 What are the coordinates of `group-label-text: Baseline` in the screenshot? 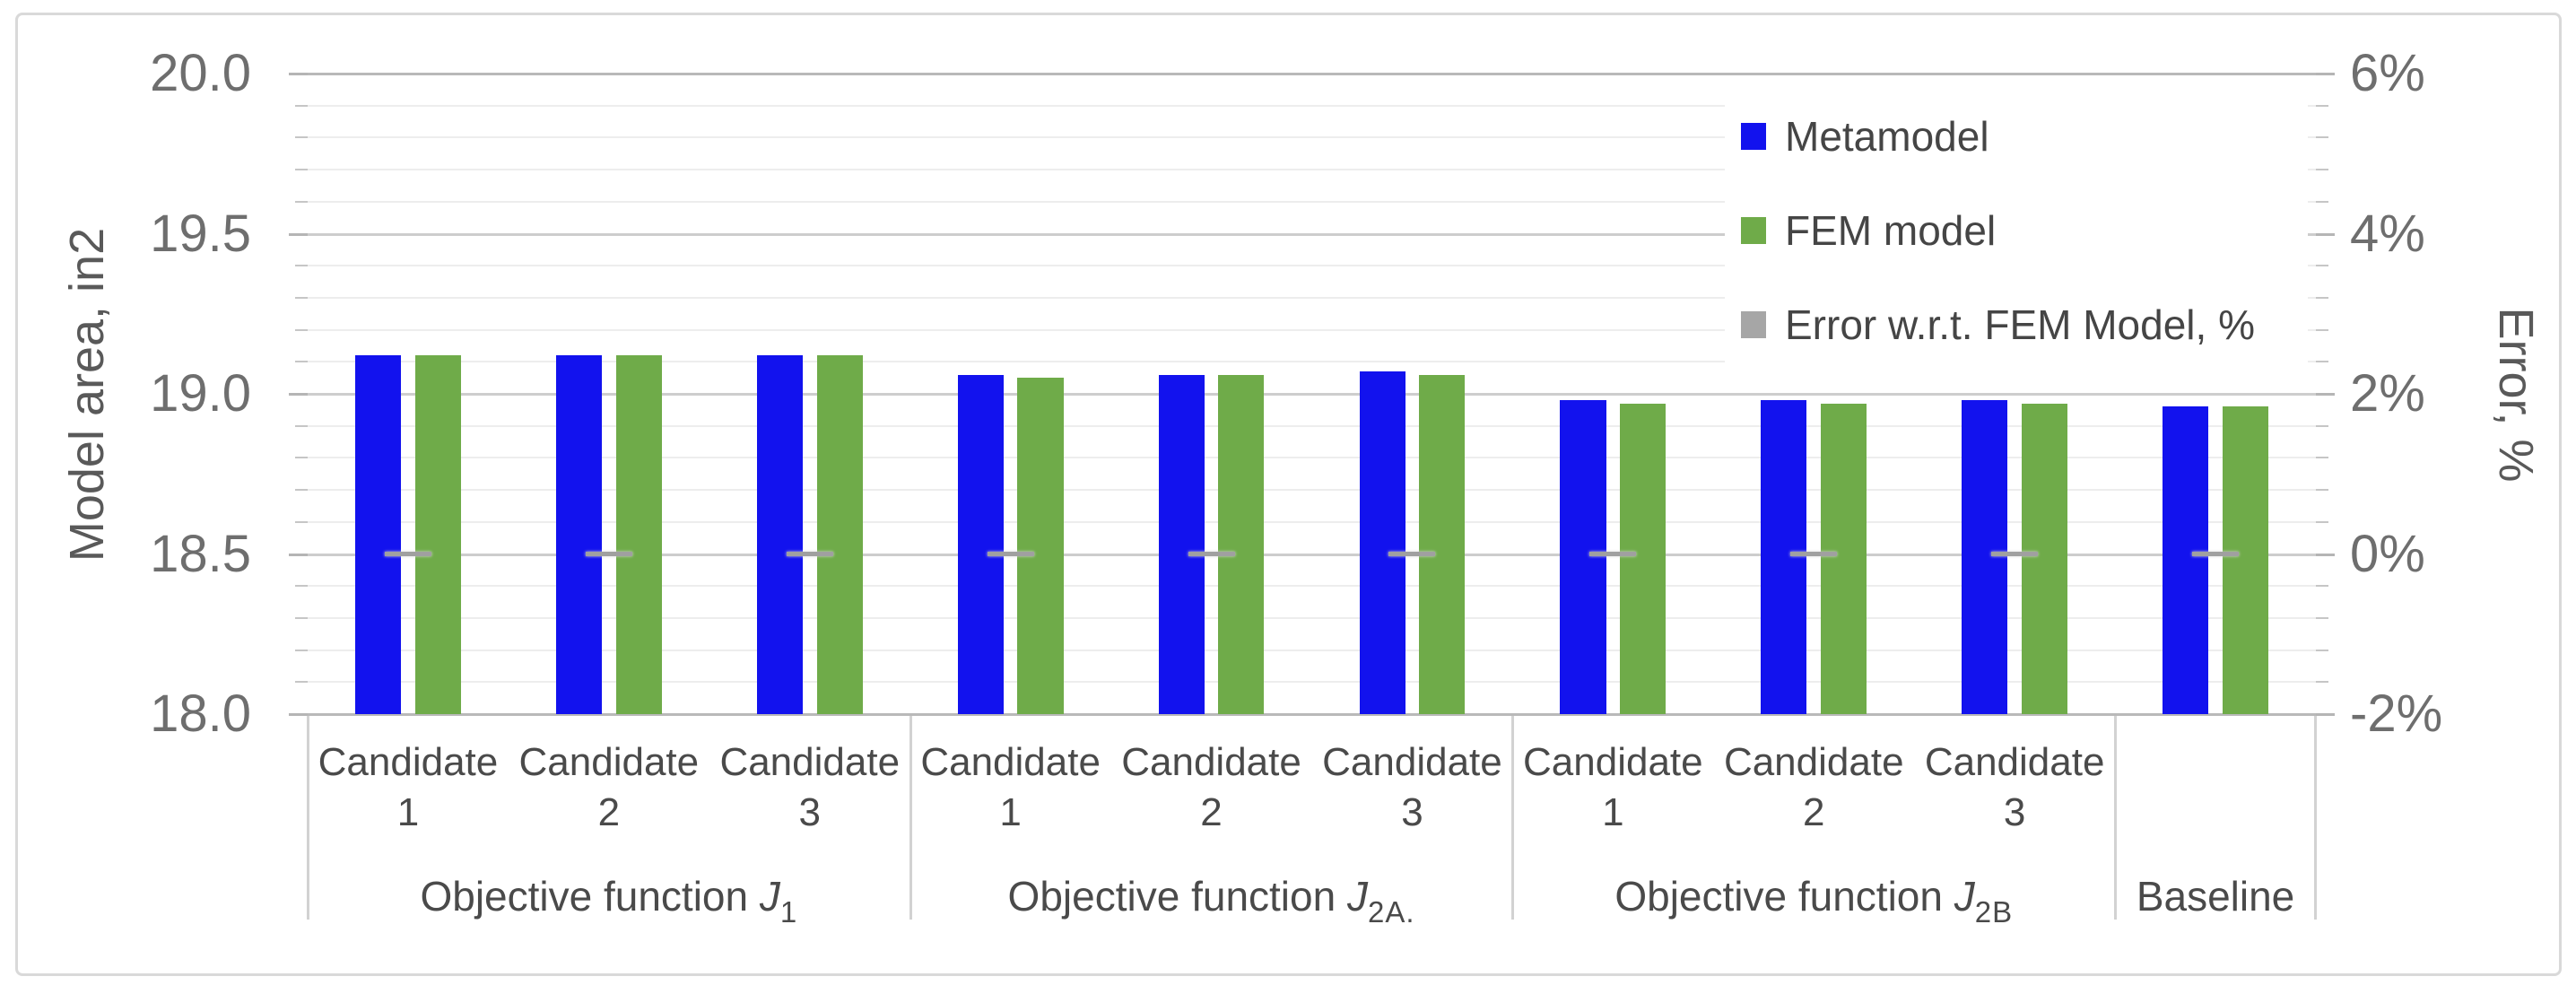 It's located at (2215, 896).